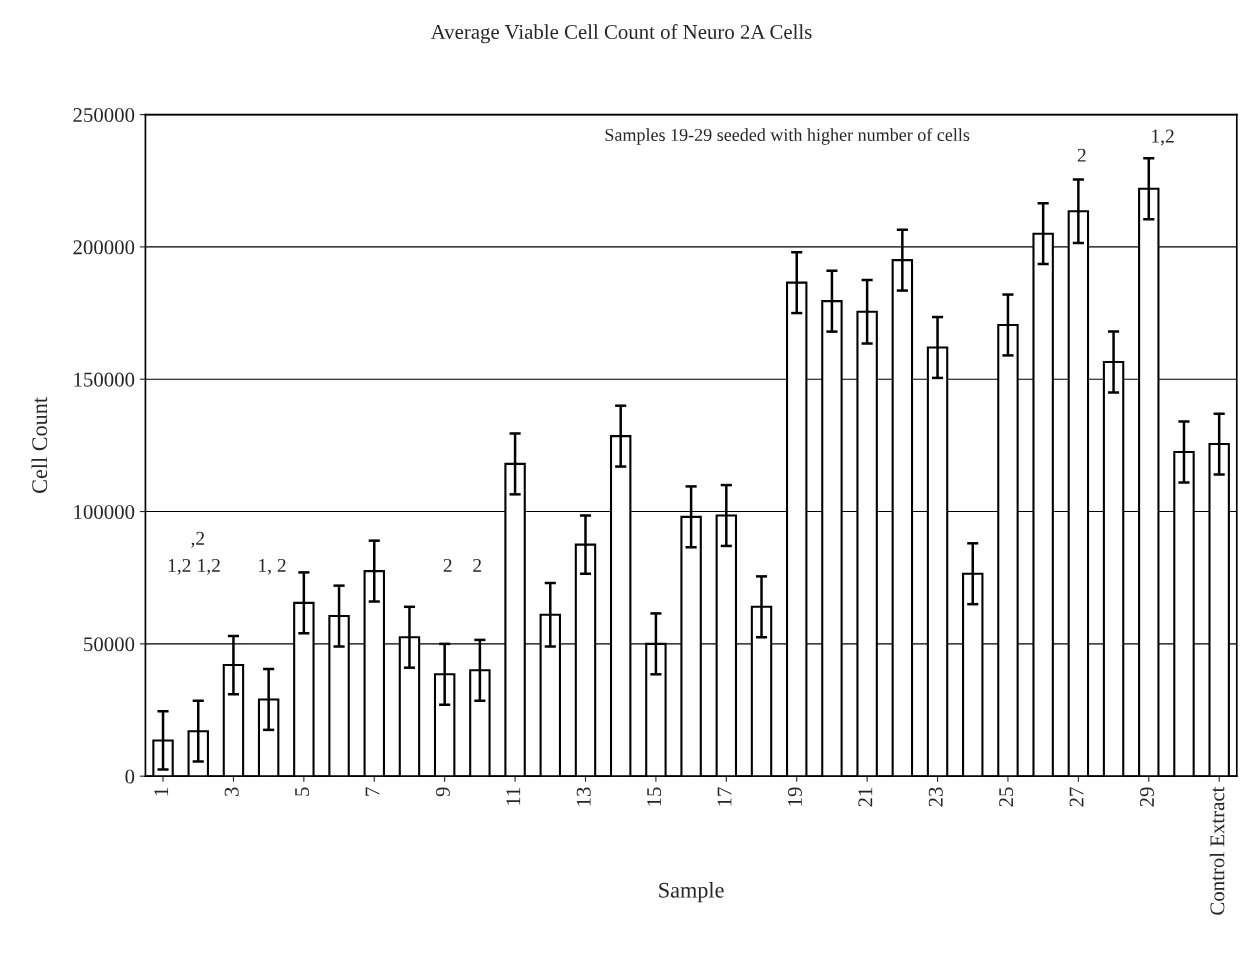 The height and width of the screenshot is (963, 1243). I want to click on x-tick-label: 21, so click(865, 797).